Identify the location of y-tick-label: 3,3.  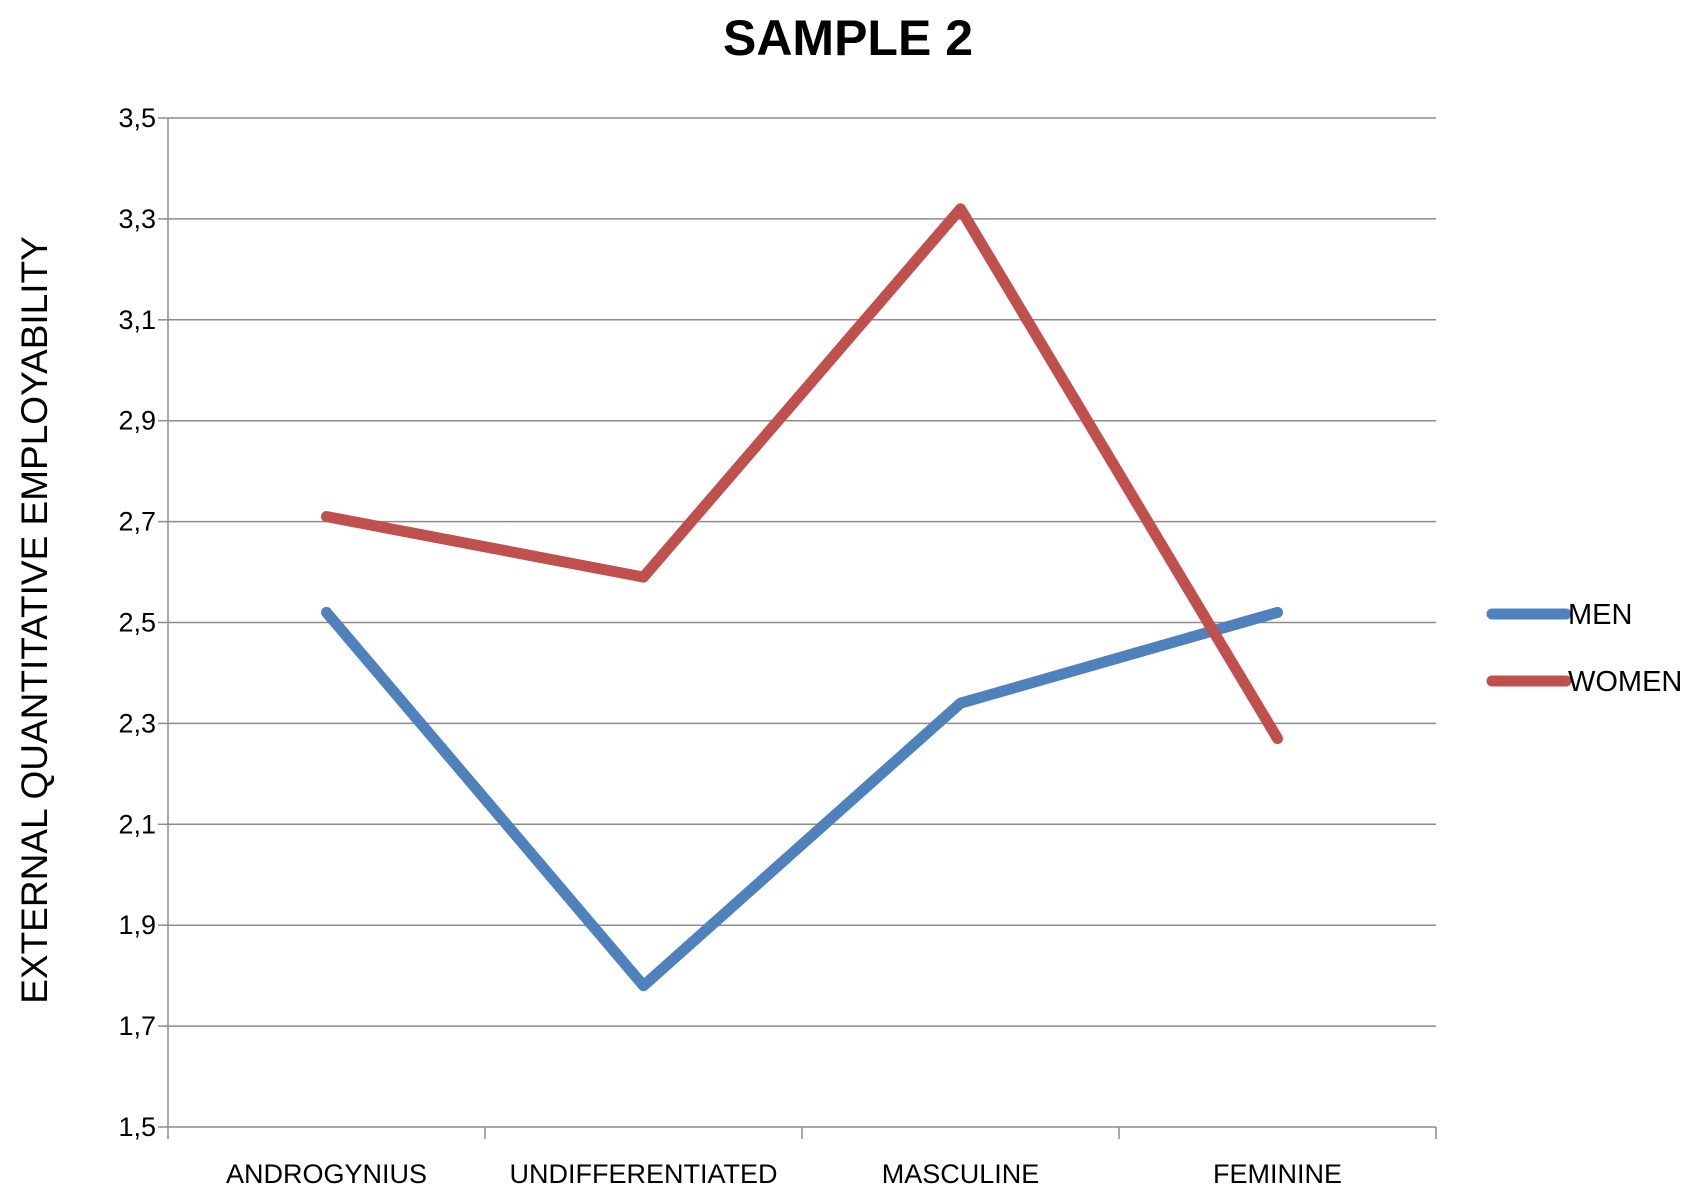
(137, 219).